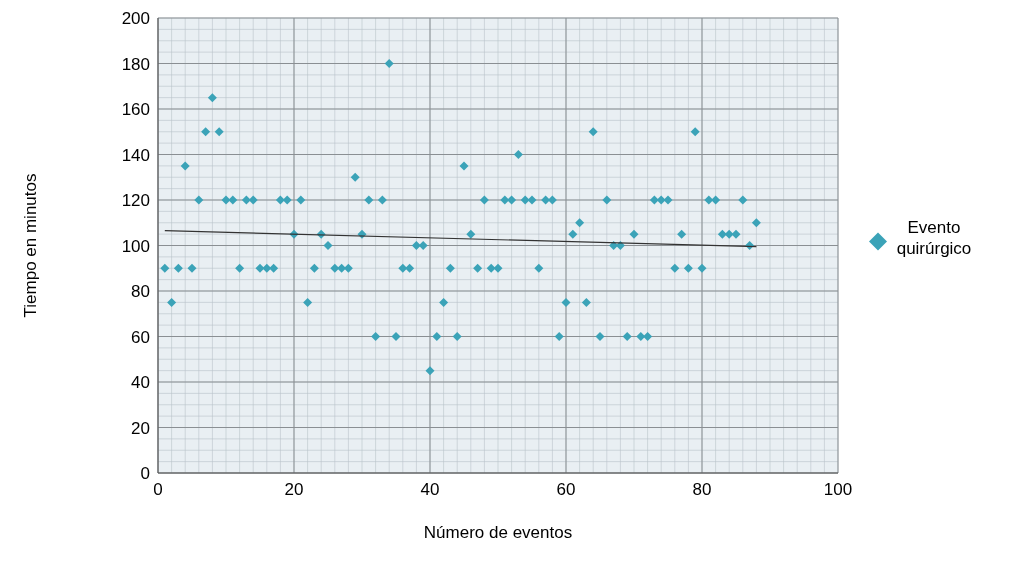  What do you see at coordinates (135, 64) in the screenshot?
I see `y-tick-label: 180` at bounding box center [135, 64].